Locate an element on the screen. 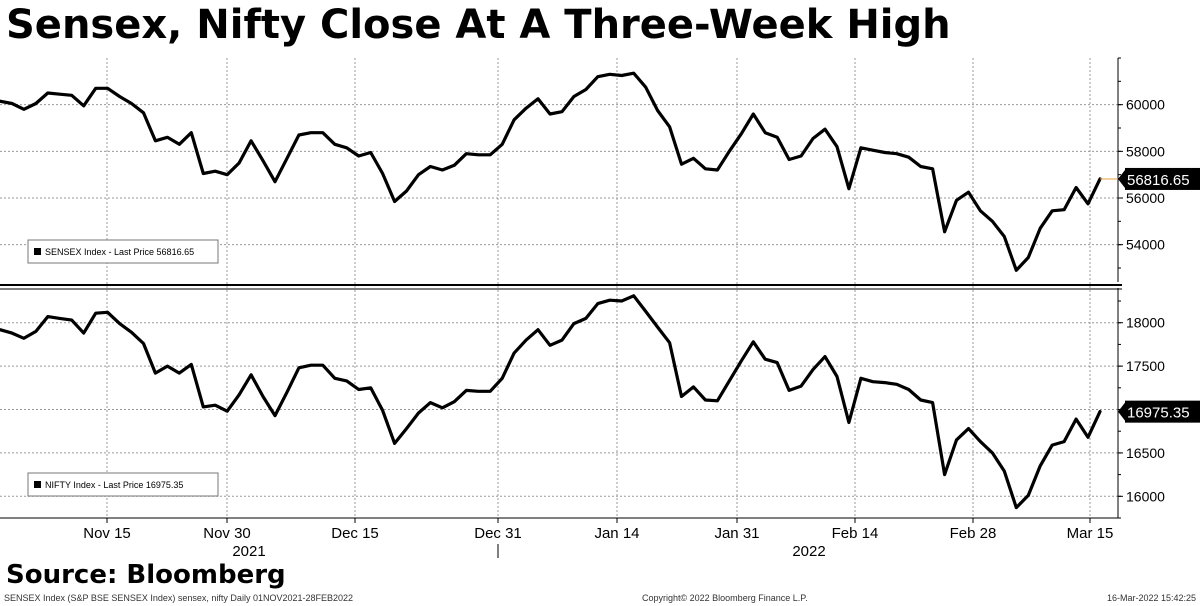 The height and width of the screenshot is (606, 1200). x-tick-label: Nov 30 is located at coordinates (227, 533).